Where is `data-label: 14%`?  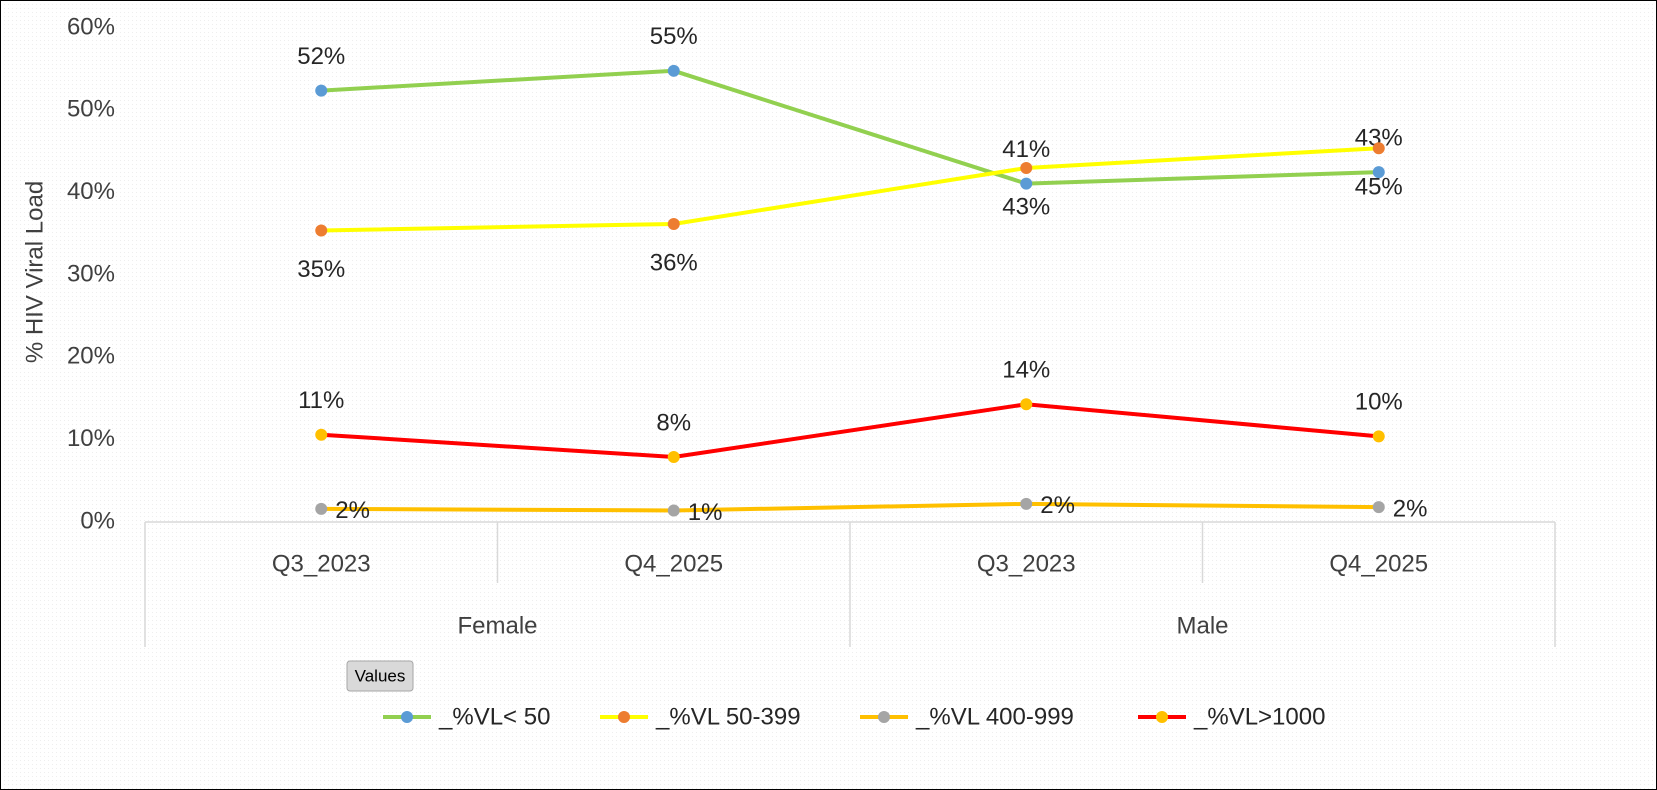
data-label: 14% is located at coordinates (1026, 370).